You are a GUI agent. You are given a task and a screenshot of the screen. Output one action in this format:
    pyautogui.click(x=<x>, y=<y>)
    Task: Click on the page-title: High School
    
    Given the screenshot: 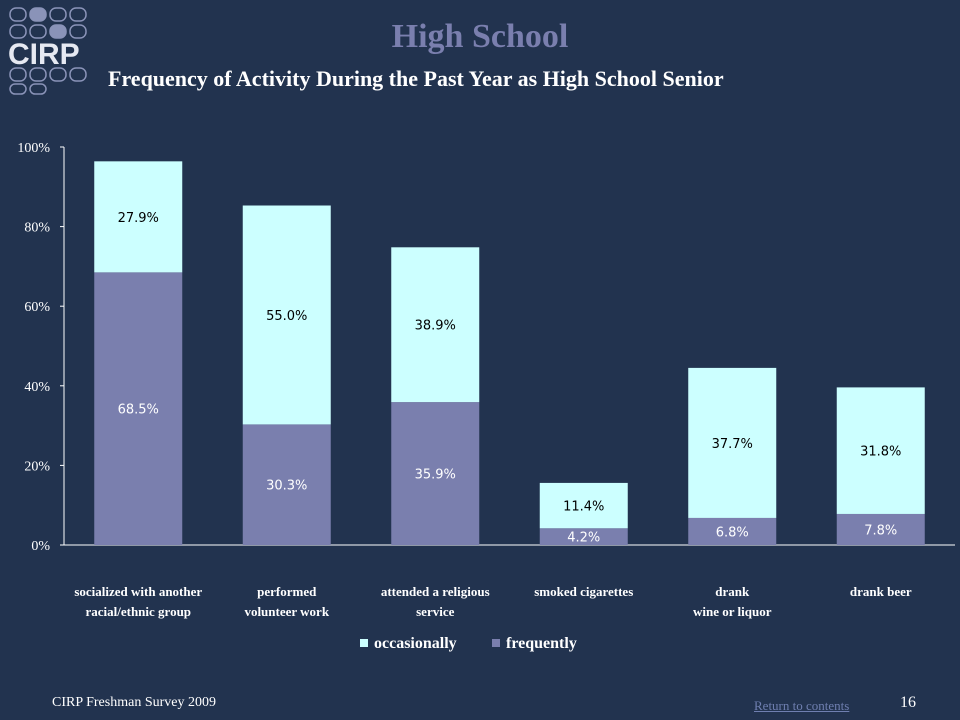 What is the action you would take?
    pyautogui.click(x=480, y=36)
    